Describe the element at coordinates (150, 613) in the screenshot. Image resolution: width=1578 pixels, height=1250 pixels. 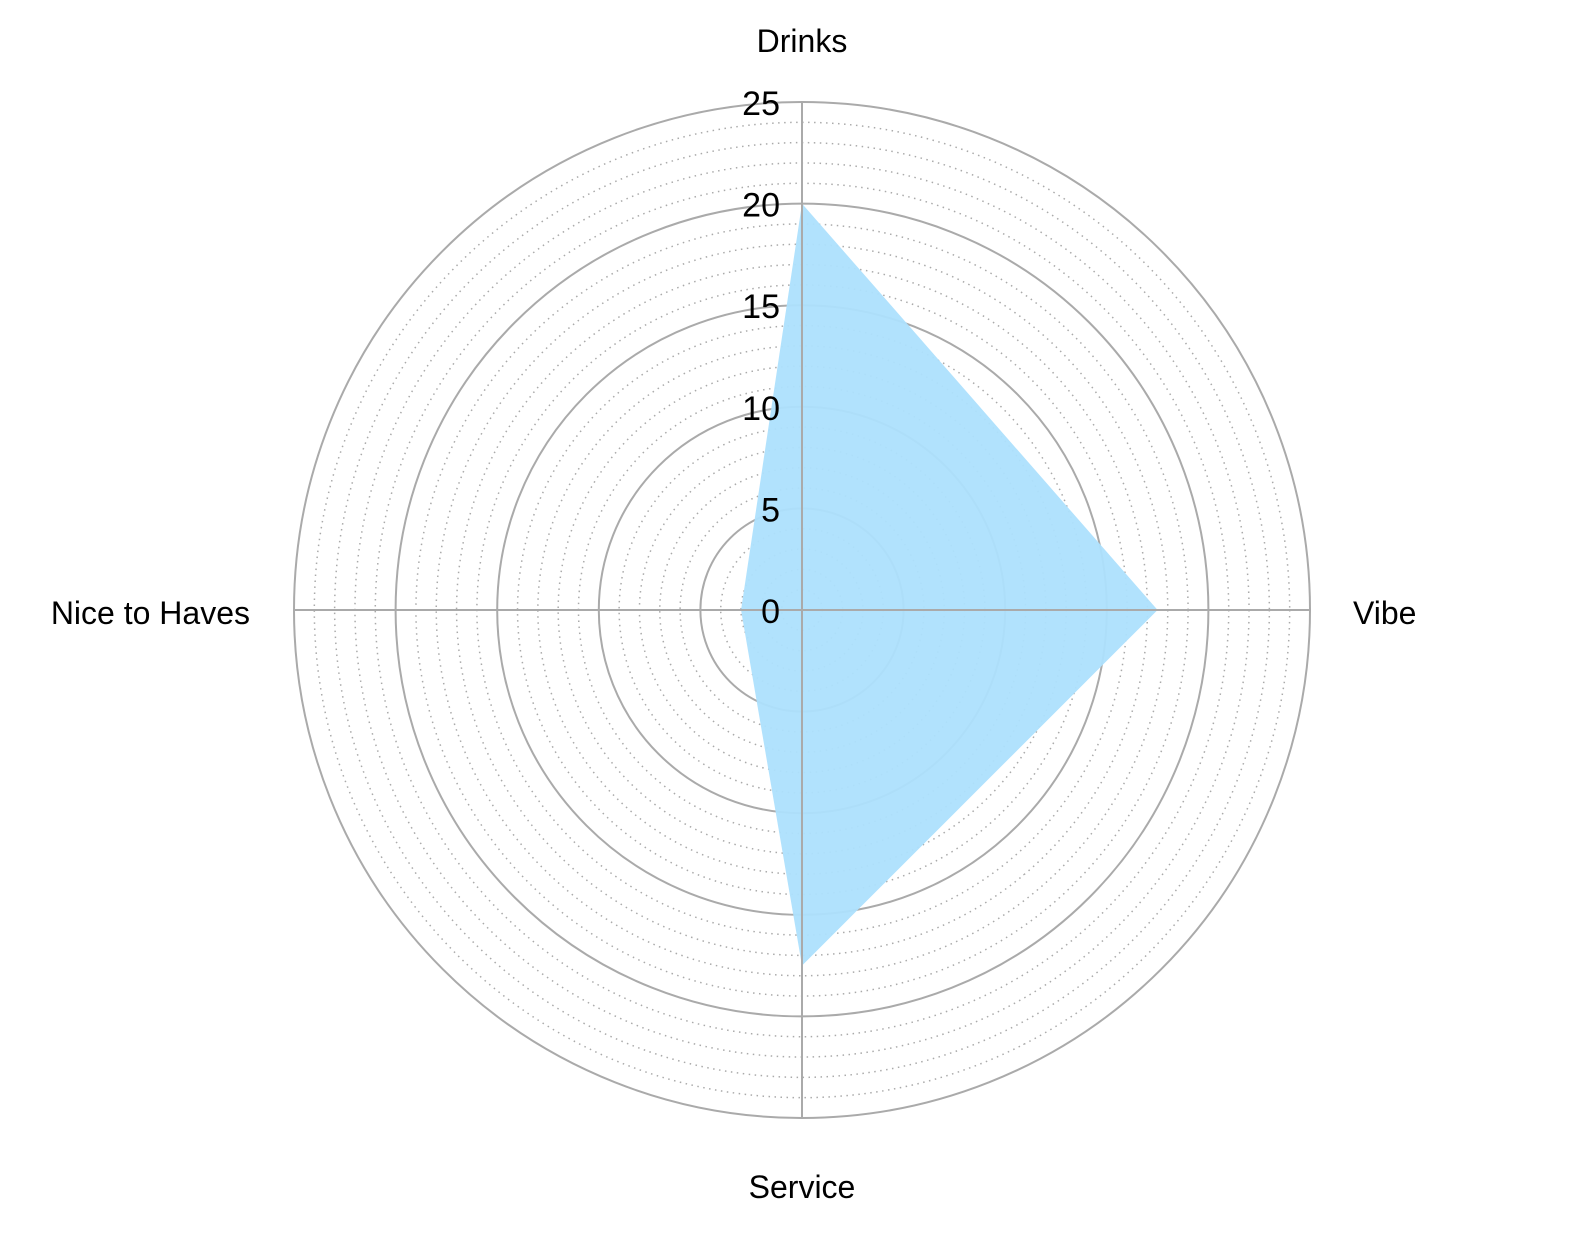
I see `category-label-nice-to-haves: Nice to Haves` at that location.